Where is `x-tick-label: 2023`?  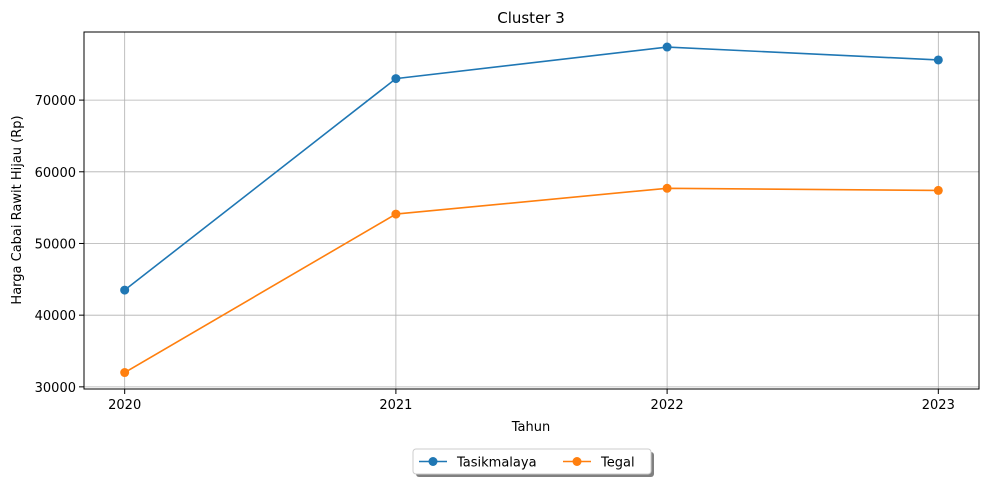
x-tick-label: 2023 is located at coordinates (938, 405).